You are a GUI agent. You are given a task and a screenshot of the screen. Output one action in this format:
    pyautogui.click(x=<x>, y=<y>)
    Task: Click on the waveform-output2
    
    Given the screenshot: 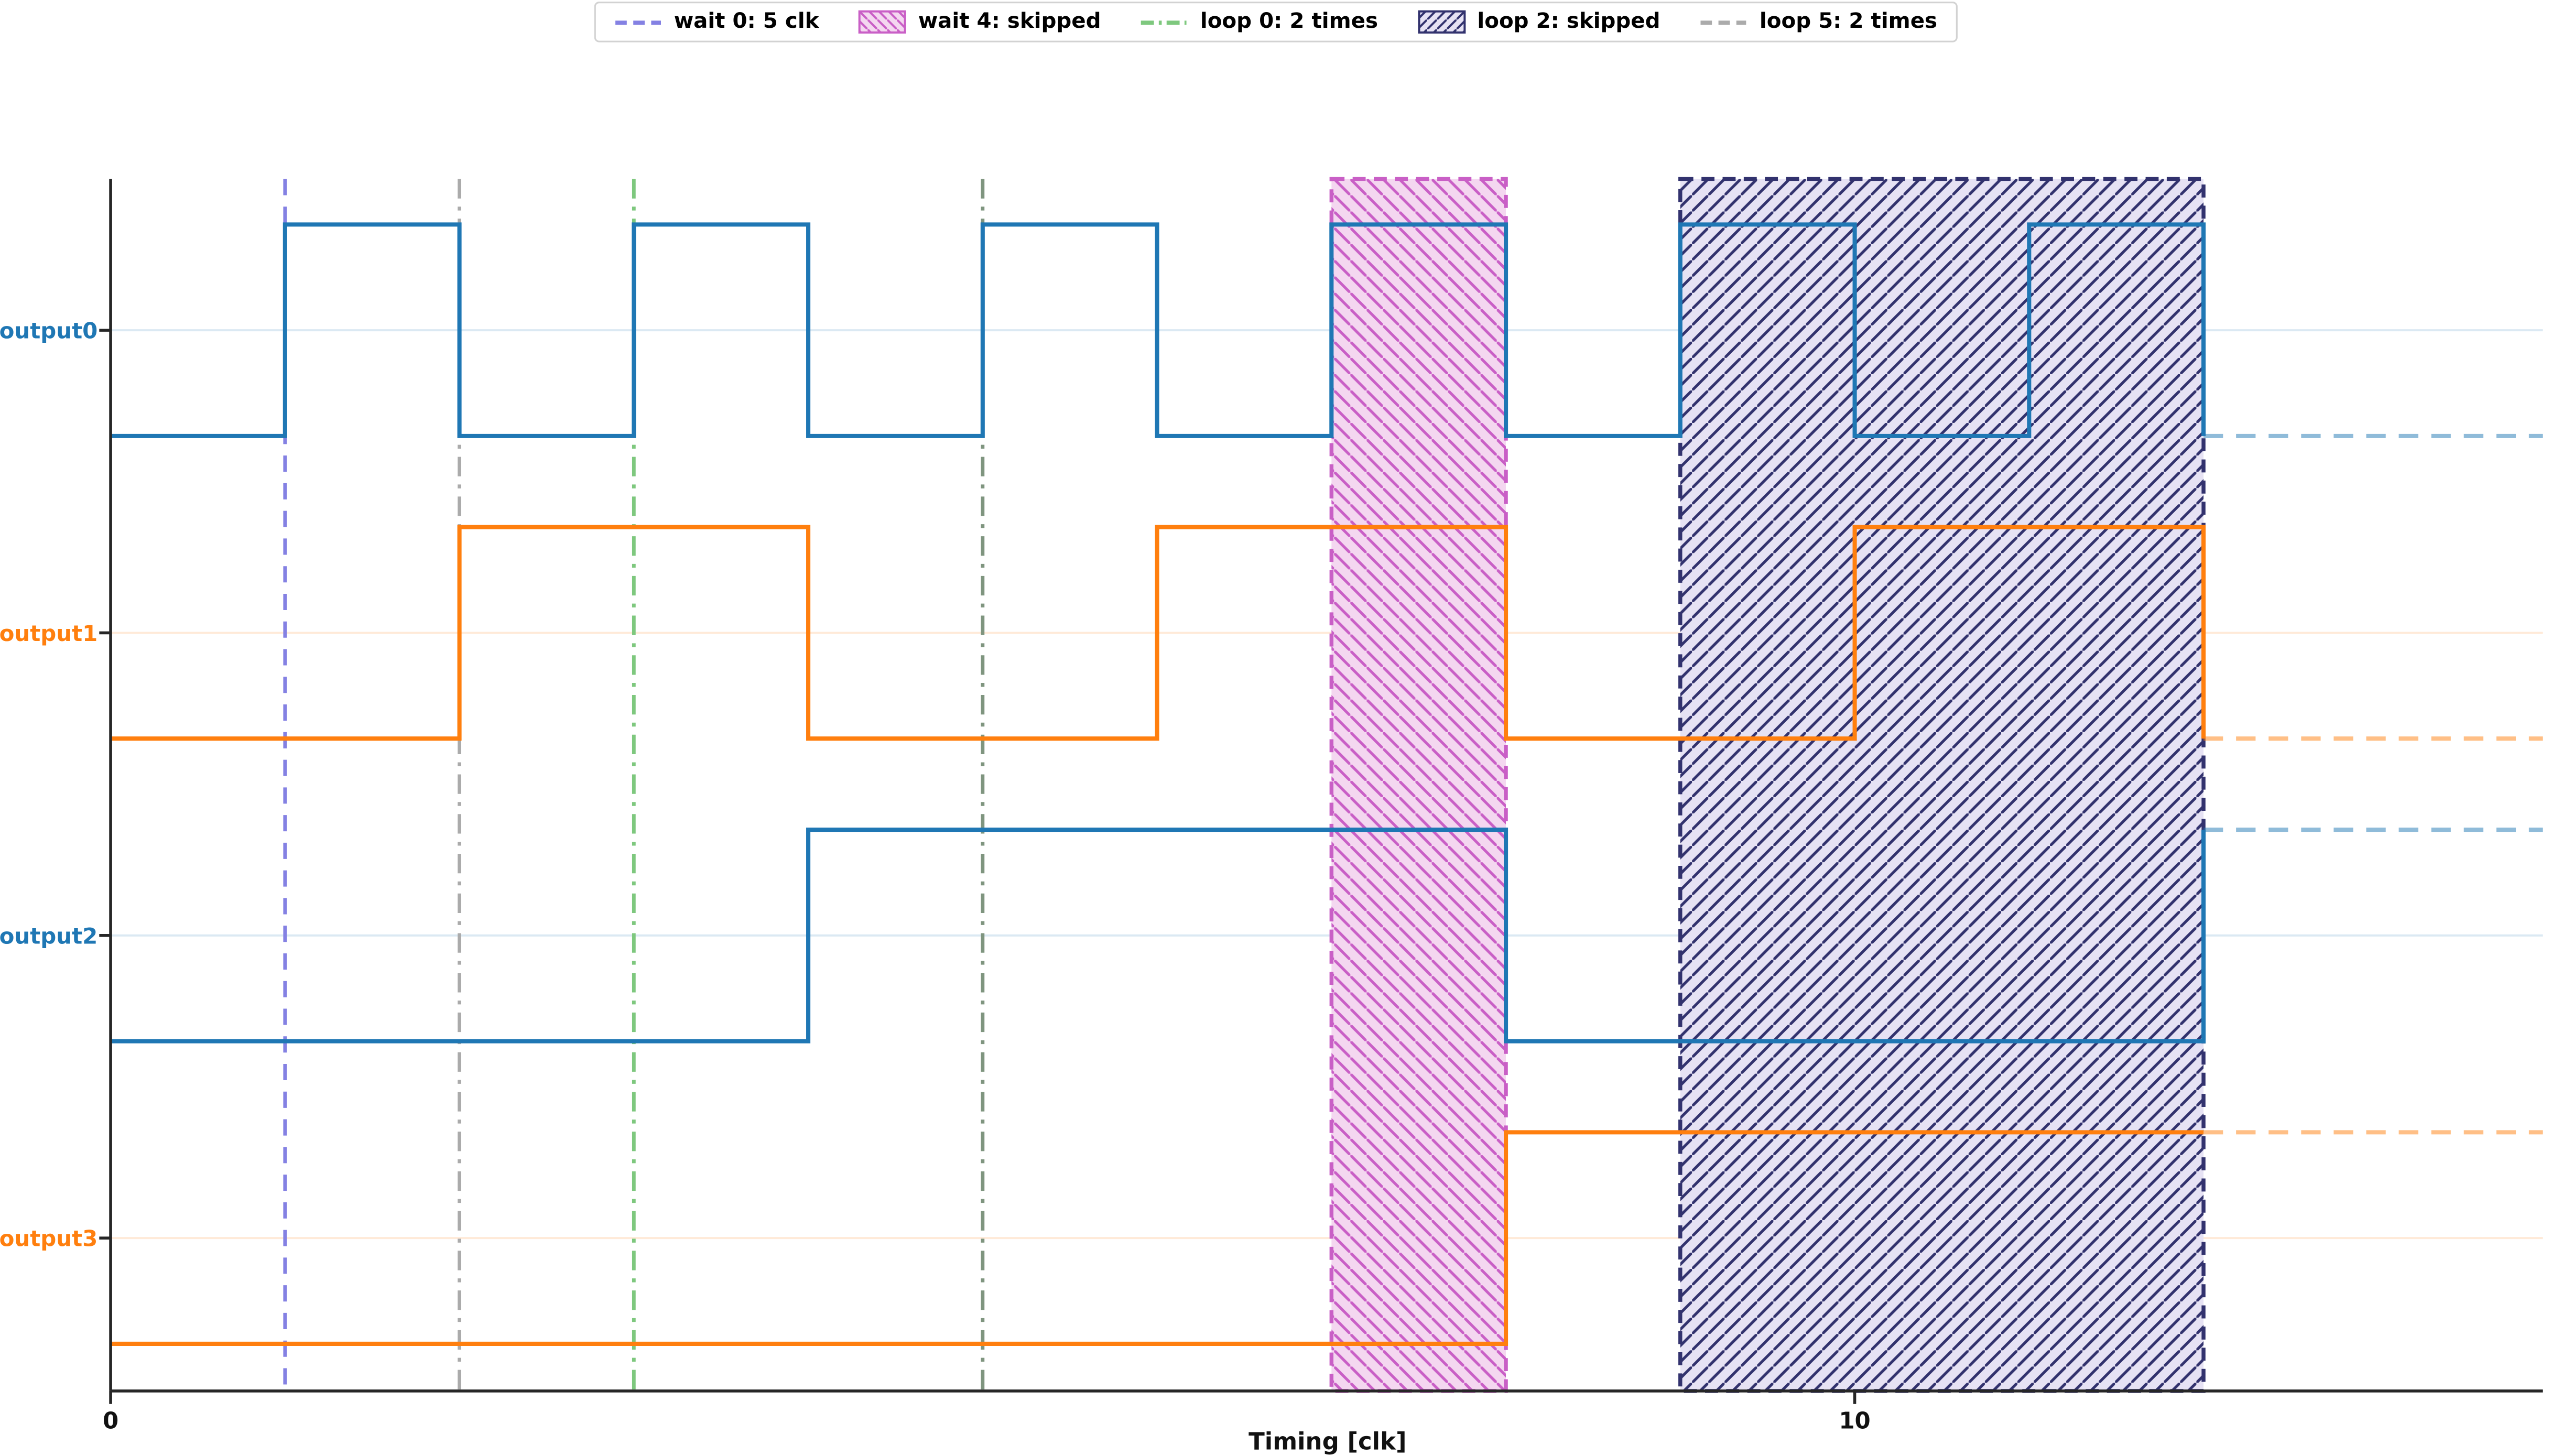 What is the action you would take?
    pyautogui.click(x=1159, y=936)
    